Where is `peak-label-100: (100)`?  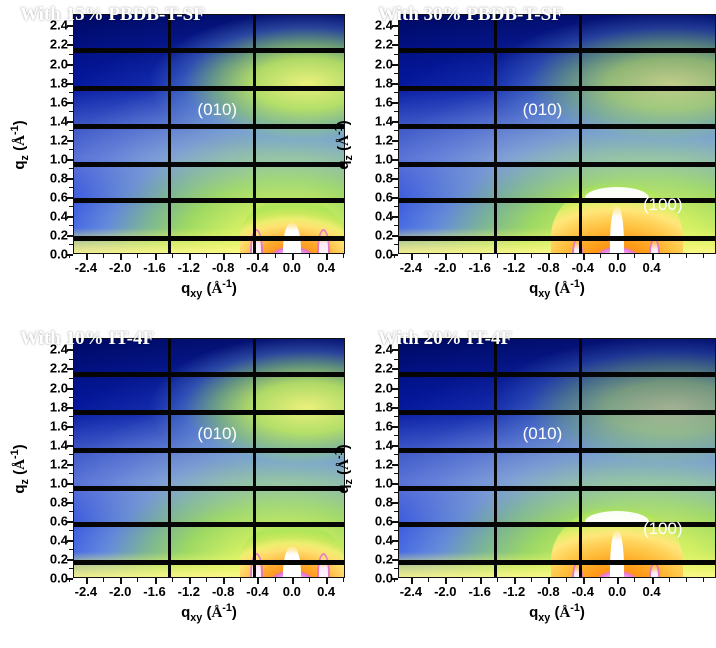 peak-label-100: (100) is located at coordinates (662, 528).